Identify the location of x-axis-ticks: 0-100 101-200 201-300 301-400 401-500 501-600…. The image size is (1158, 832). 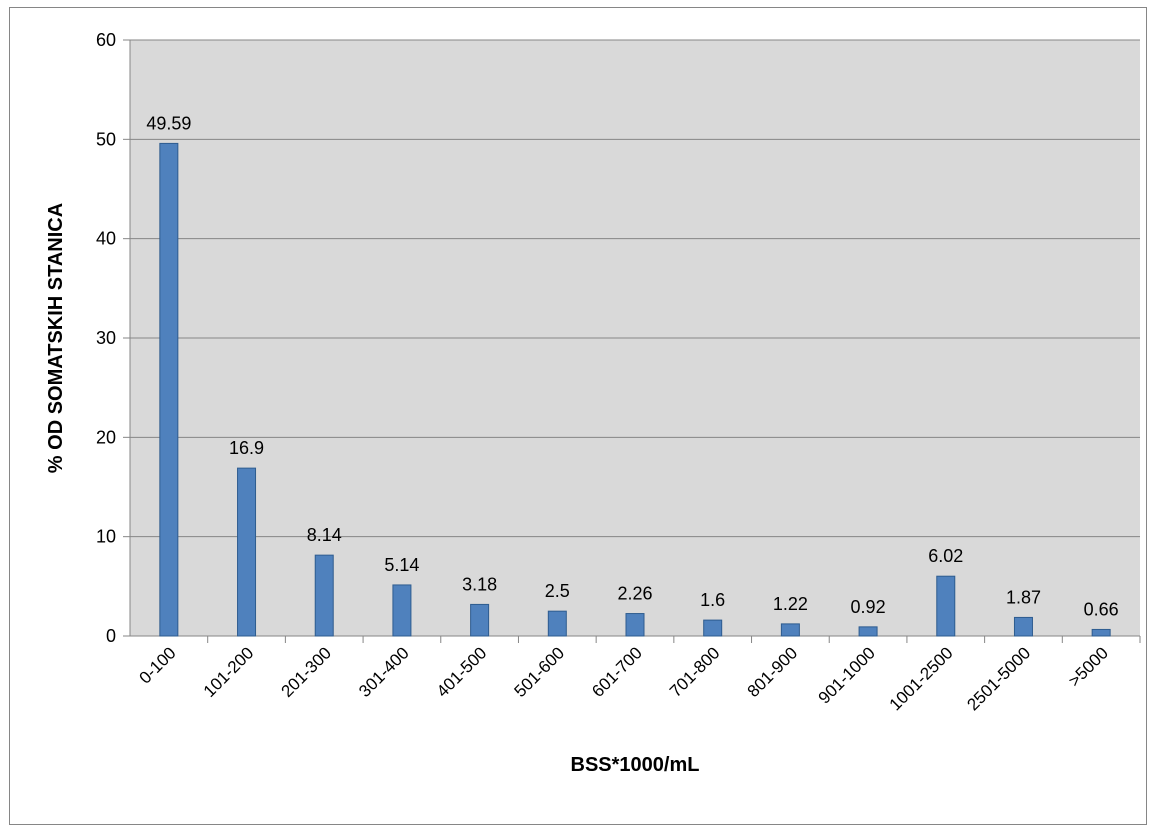
(623, 678).